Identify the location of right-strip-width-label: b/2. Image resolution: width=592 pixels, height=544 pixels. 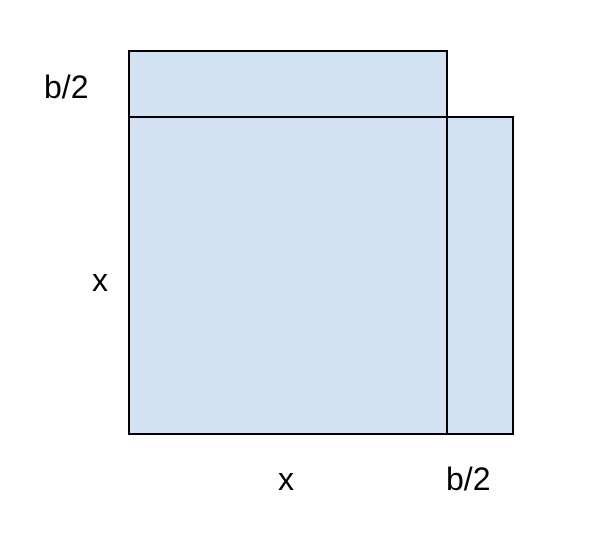
(468, 479).